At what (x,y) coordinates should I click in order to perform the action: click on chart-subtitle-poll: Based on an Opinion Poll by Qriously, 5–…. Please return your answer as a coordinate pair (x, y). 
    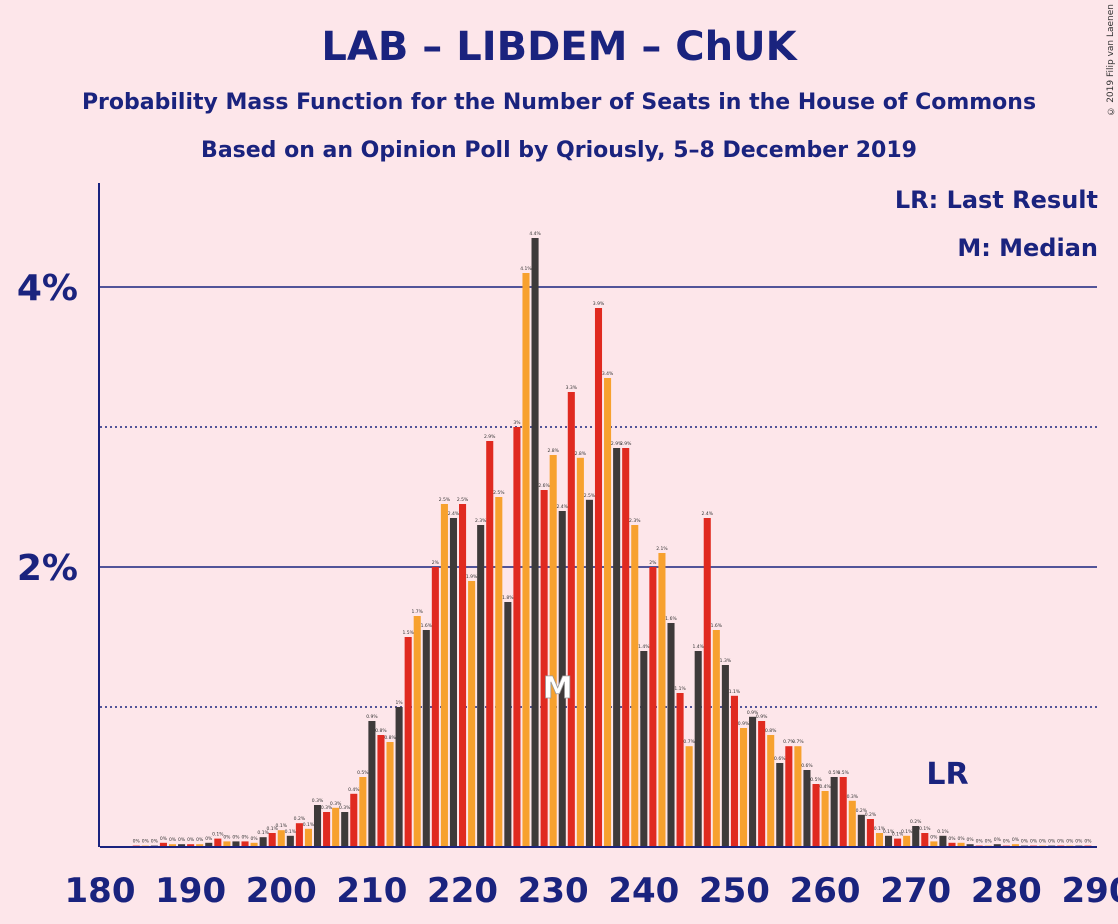
    Looking at the image, I should click on (559, 150).